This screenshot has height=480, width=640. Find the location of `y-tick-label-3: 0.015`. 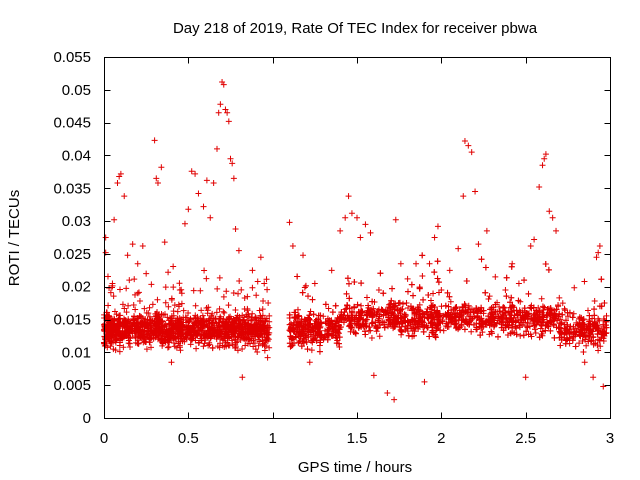

y-tick-label-3: 0.015 is located at coordinates (72, 320).